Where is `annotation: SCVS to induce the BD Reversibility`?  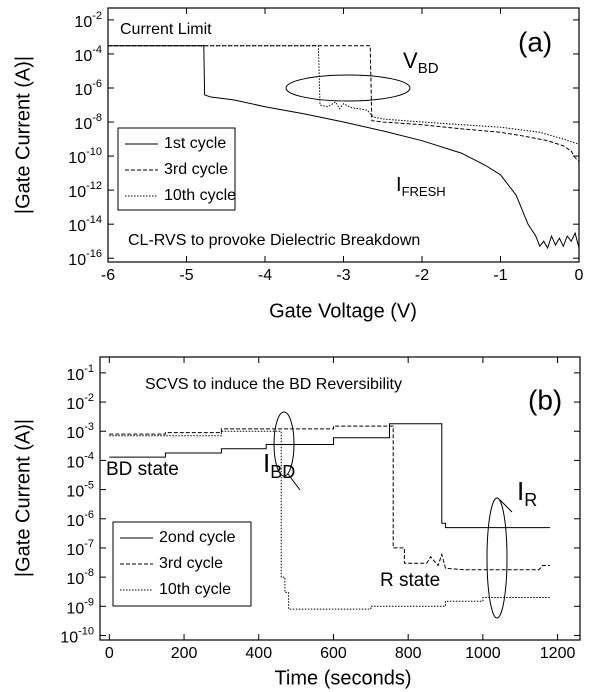
annotation: SCVS to induce the BD Reversibility is located at coordinates (273, 384).